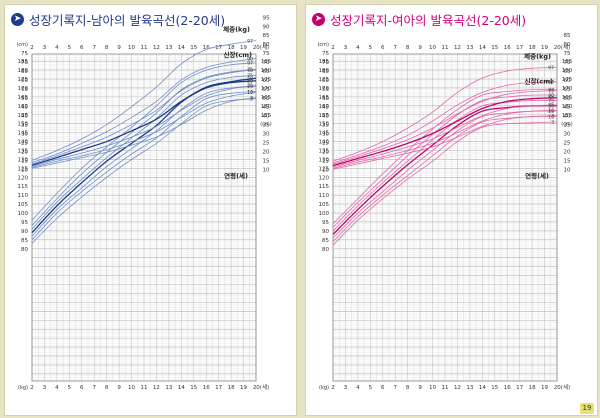  What do you see at coordinates (324, 107) in the screenshot?
I see `y-tick-label: 160` at bounding box center [324, 107].